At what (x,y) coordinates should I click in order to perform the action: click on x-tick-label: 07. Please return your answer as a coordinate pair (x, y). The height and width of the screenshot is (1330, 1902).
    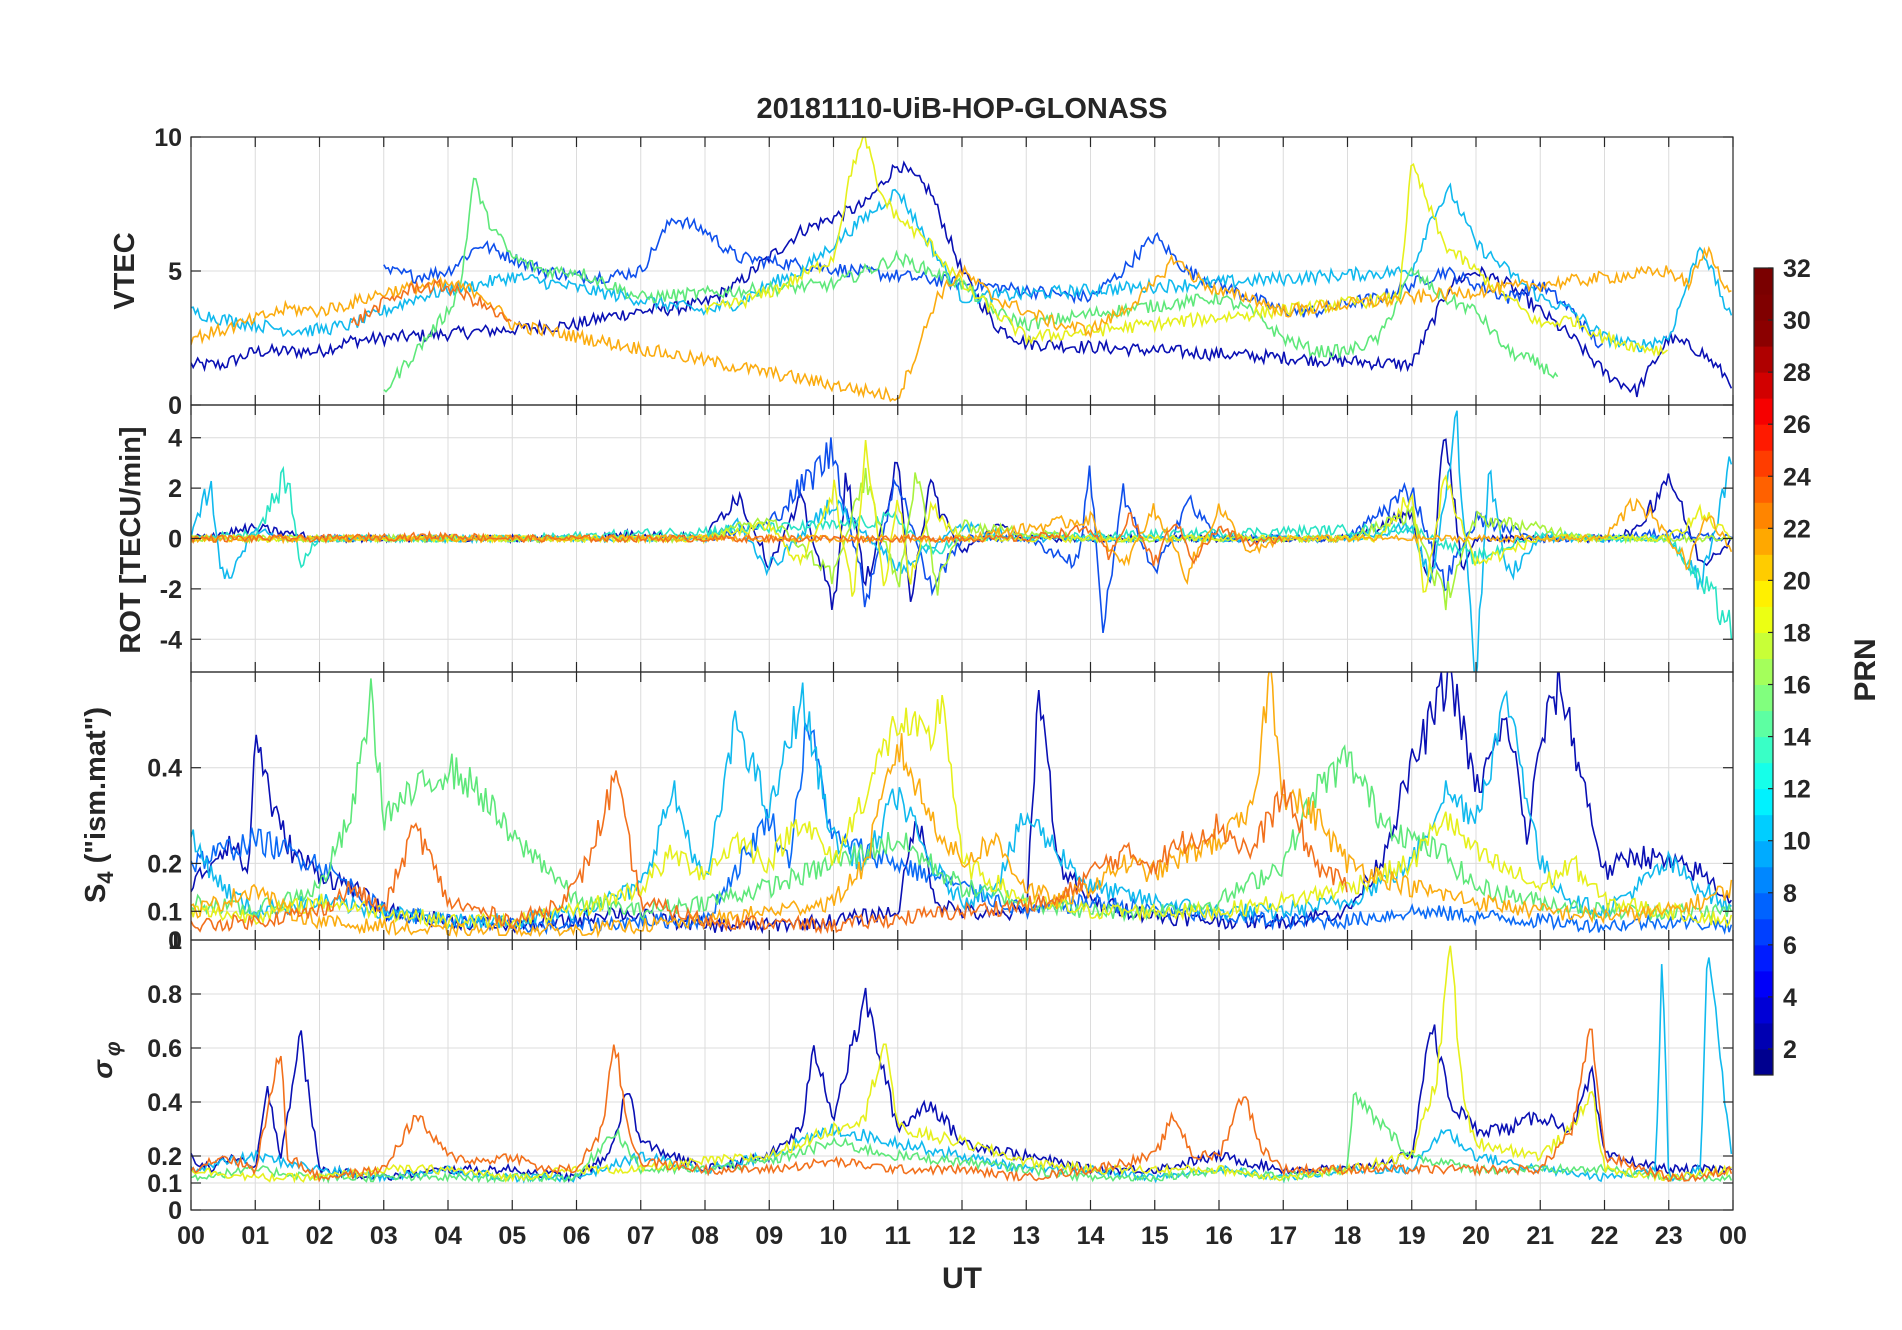
    Looking at the image, I should click on (641, 1236).